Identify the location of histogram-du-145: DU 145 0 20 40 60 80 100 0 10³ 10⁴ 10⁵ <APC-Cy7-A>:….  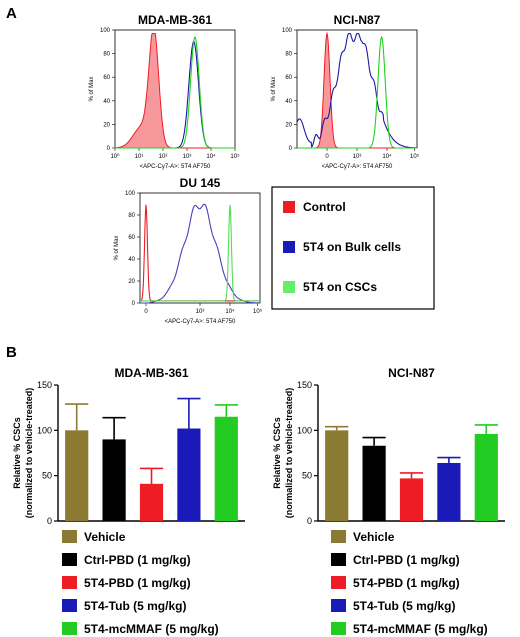
(188, 250).